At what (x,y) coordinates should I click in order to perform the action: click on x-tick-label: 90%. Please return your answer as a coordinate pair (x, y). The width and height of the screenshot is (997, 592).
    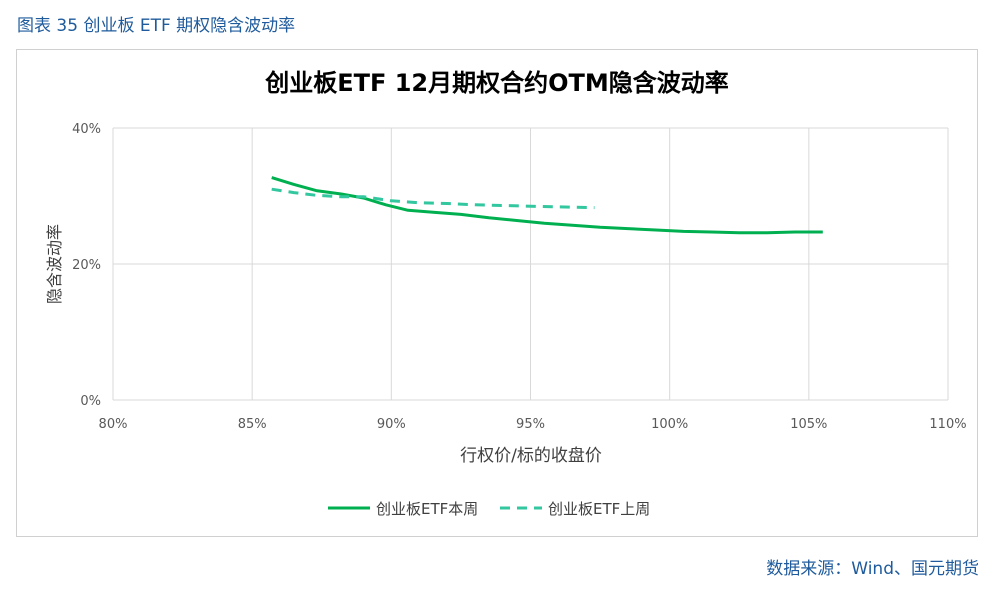
    Looking at the image, I should click on (391, 424).